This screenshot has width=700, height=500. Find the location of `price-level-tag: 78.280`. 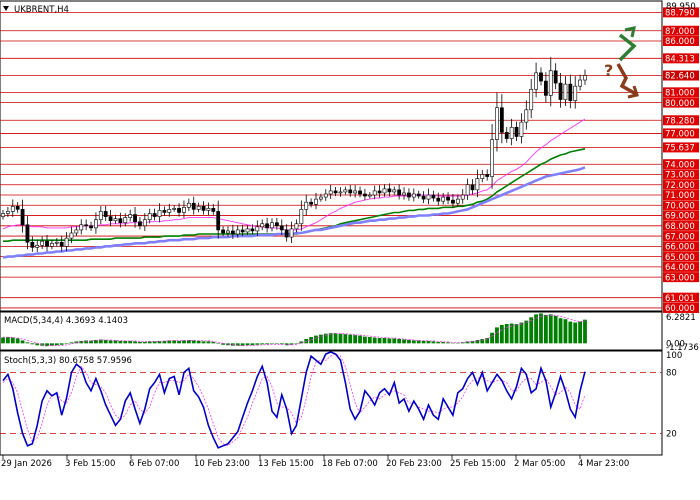

price-level-tag: 78.280 is located at coordinates (681, 120).